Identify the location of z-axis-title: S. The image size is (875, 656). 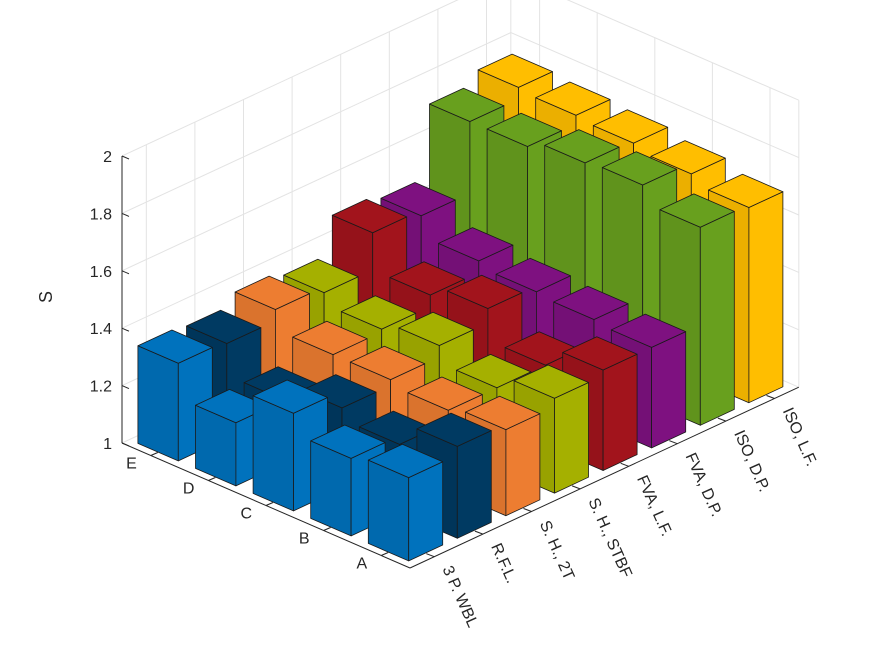
(46, 297).